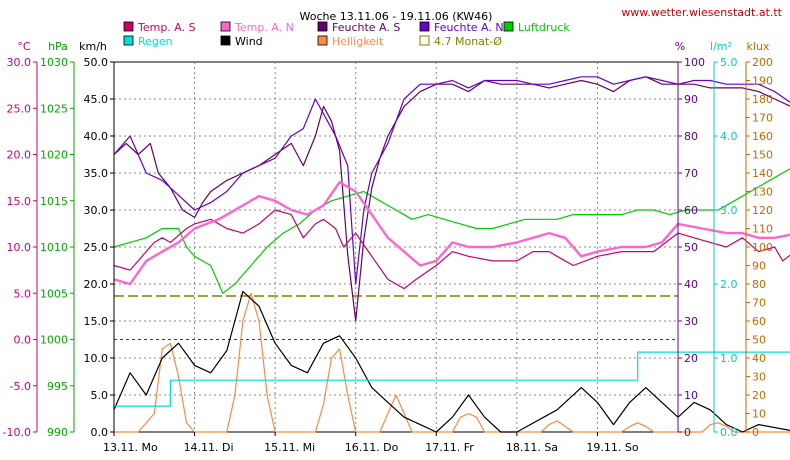 The height and width of the screenshot is (460, 790). Describe the element at coordinates (225, 26) in the screenshot. I see `legend-swatch-temp-a-n` at that location.